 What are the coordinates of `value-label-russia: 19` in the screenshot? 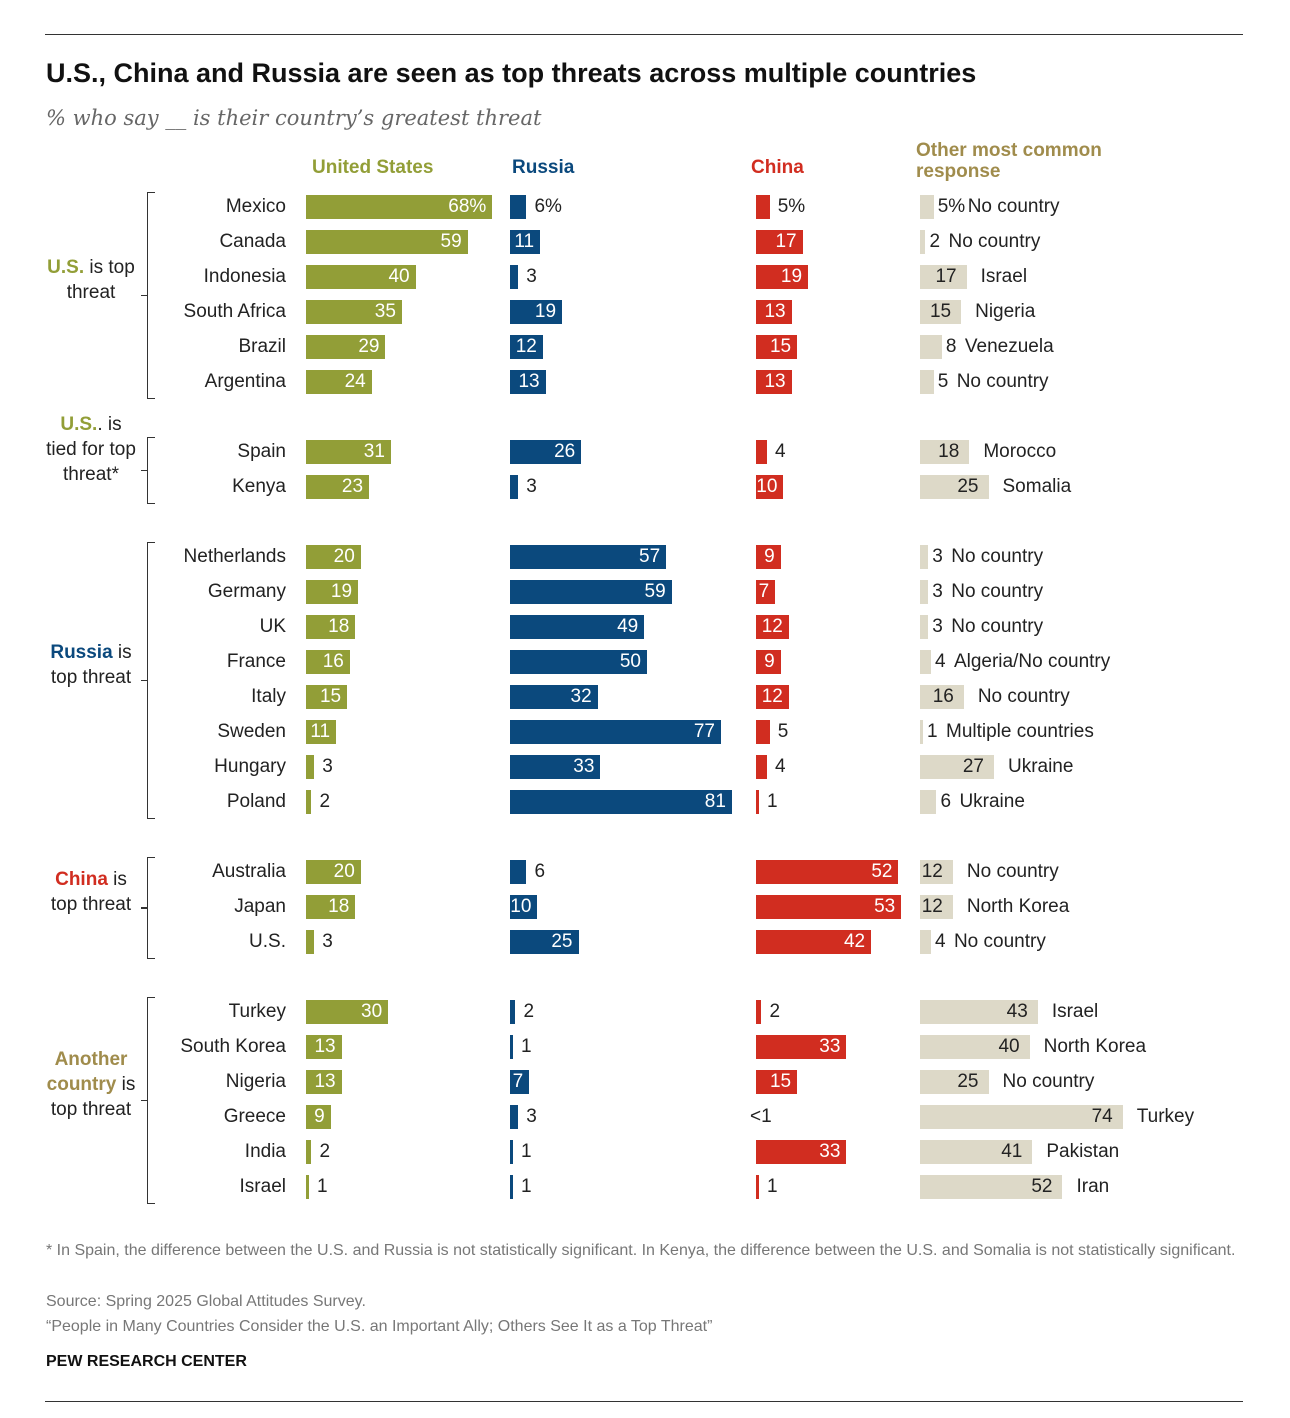 It's located at (545, 311).